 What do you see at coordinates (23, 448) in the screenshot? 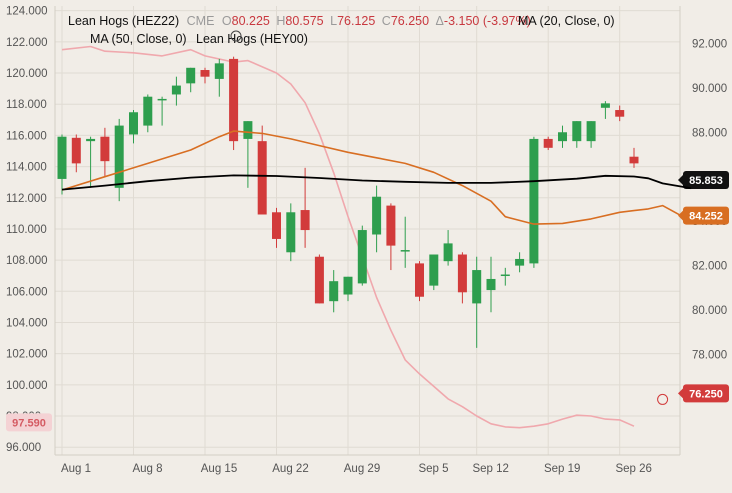
I see `left-tick-label: 96.000` at bounding box center [23, 448].